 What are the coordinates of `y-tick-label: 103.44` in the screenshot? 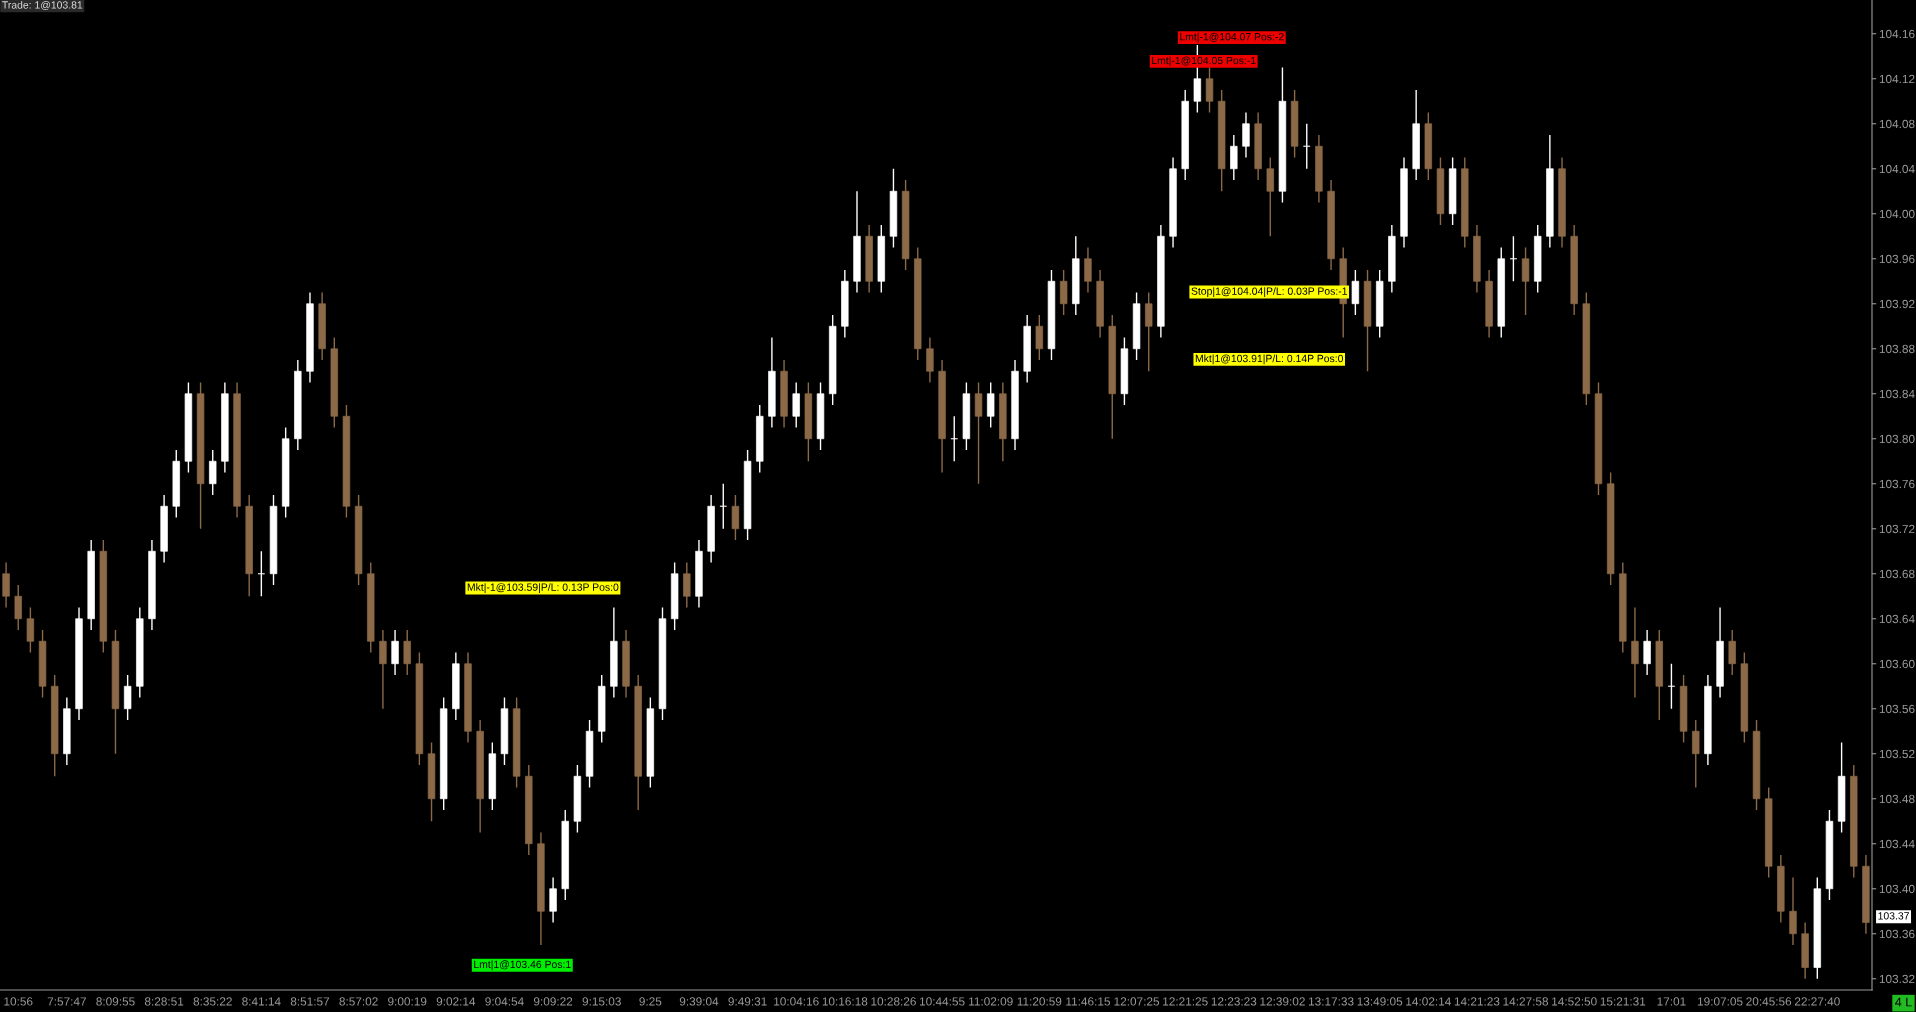 It's located at (1897, 844).